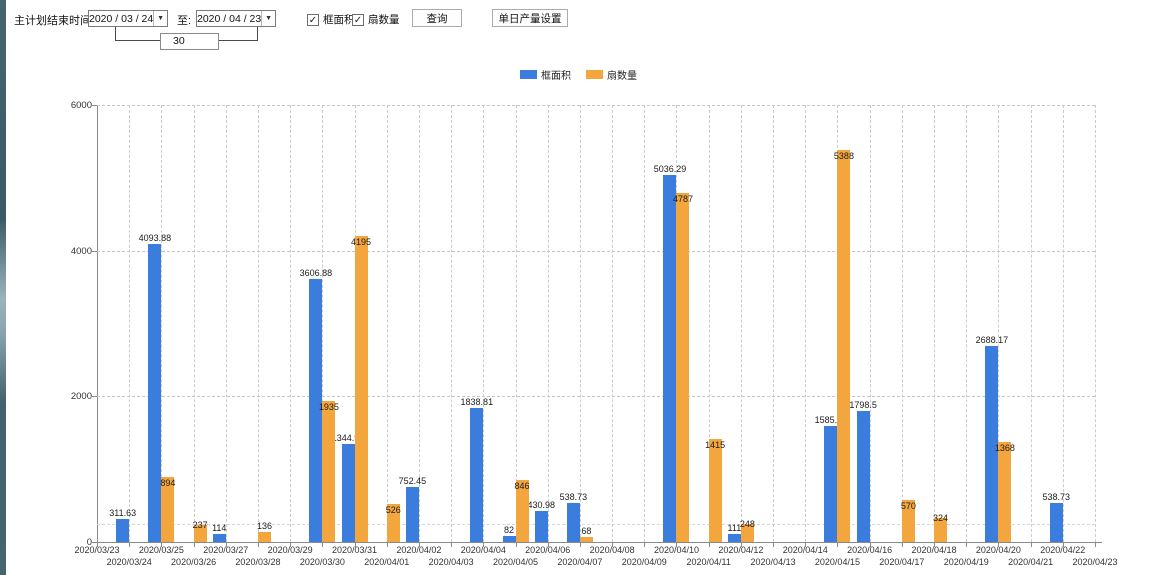 This screenshot has width=1150, height=575. I want to click on bar-value-label: 1415, so click(715, 444).